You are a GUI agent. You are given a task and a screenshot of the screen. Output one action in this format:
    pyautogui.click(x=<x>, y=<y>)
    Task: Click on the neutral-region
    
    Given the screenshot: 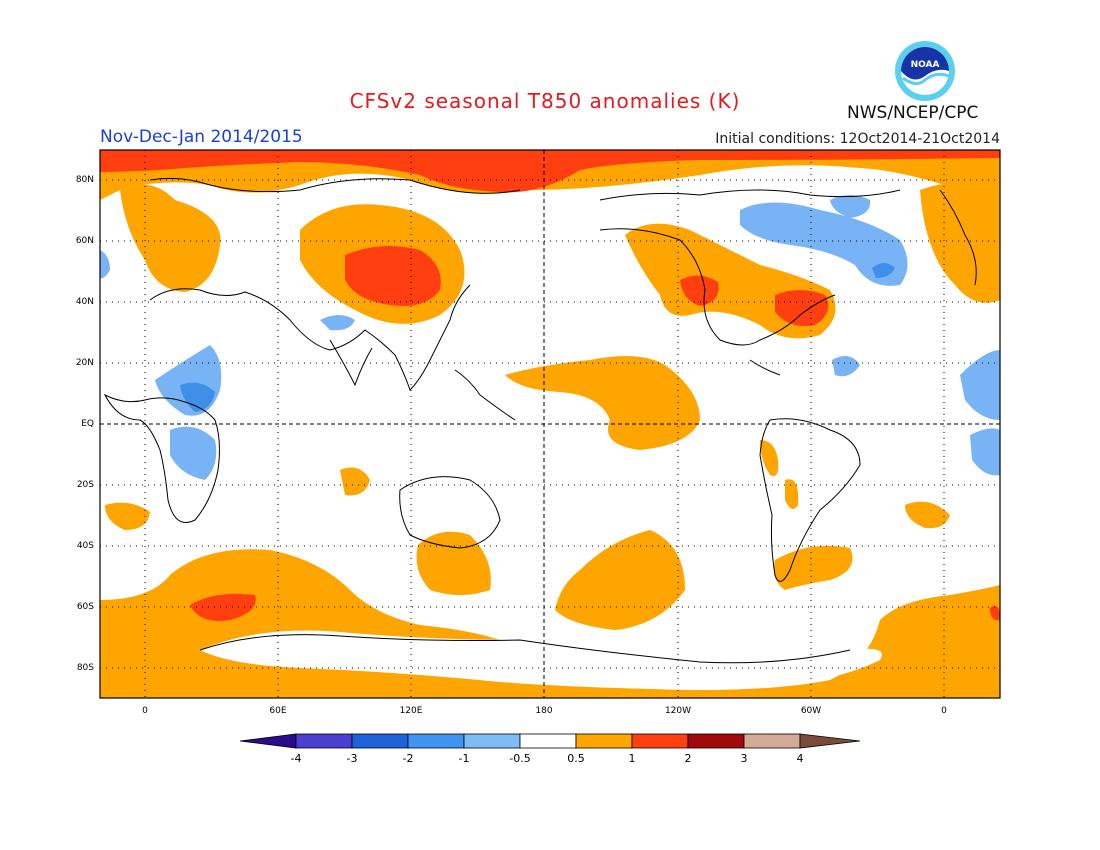 What is the action you would take?
    pyautogui.click(x=541, y=660)
    